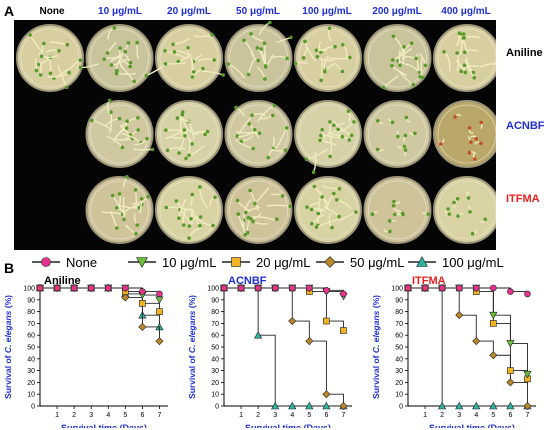 This screenshot has width=550, height=430. Describe the element at coordinates (120, 11) in the screenshot. I see `concentration-label-10: 10 μg/mL` at that location.